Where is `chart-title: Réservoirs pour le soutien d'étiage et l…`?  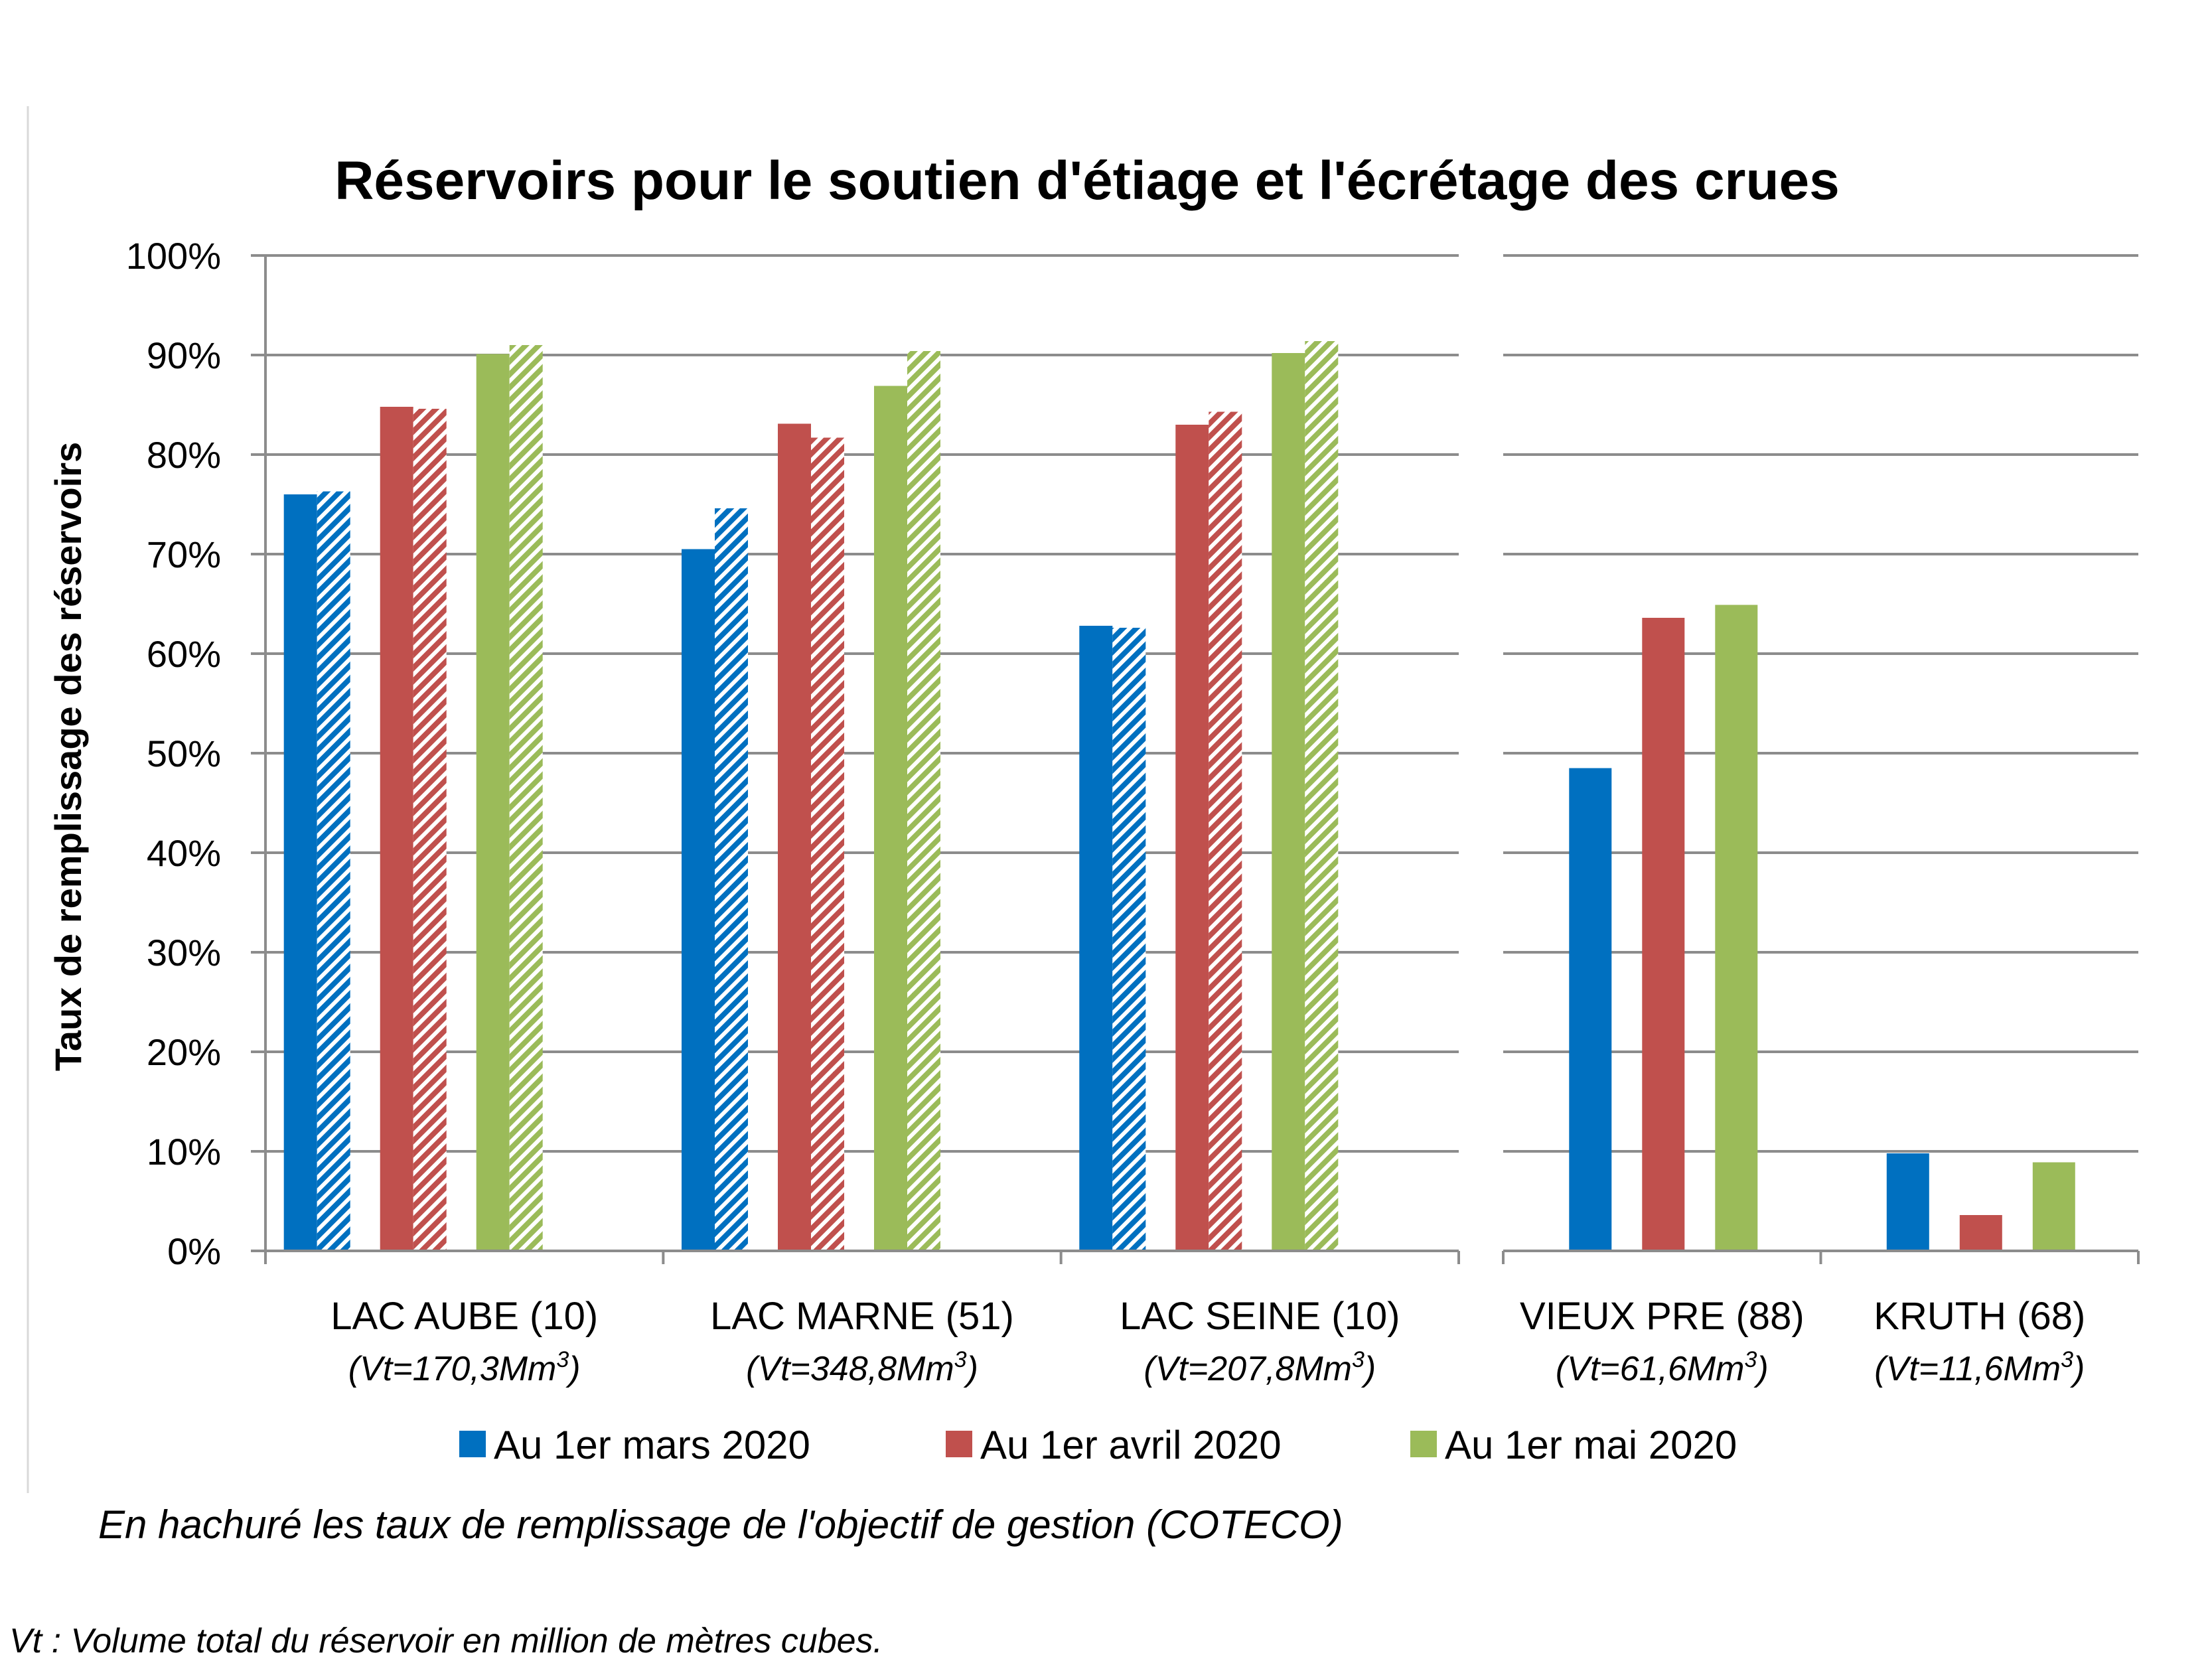 chart-title: Réservoirs pour le soutien d'étiage et l… is located at coordinates (1087, 181).